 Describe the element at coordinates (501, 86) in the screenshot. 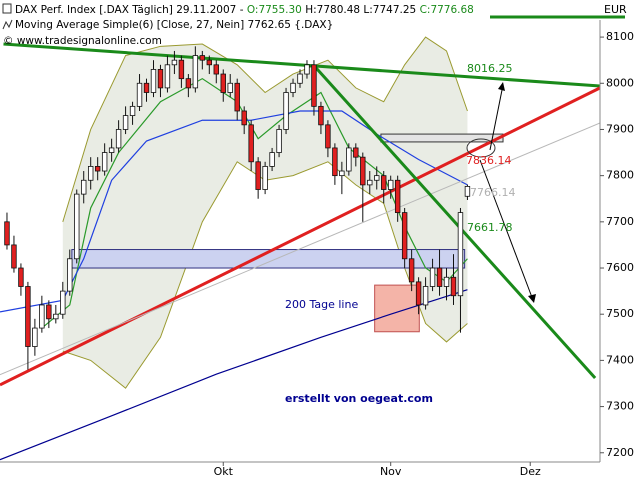

I see `arrow-head` at that location.